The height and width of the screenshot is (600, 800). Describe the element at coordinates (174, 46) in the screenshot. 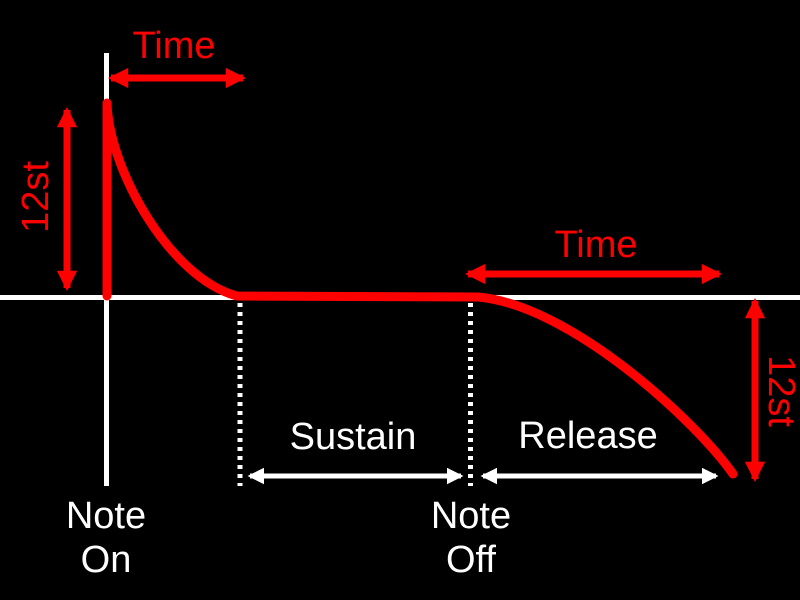

I see `attack-time-label: Time` at that location.